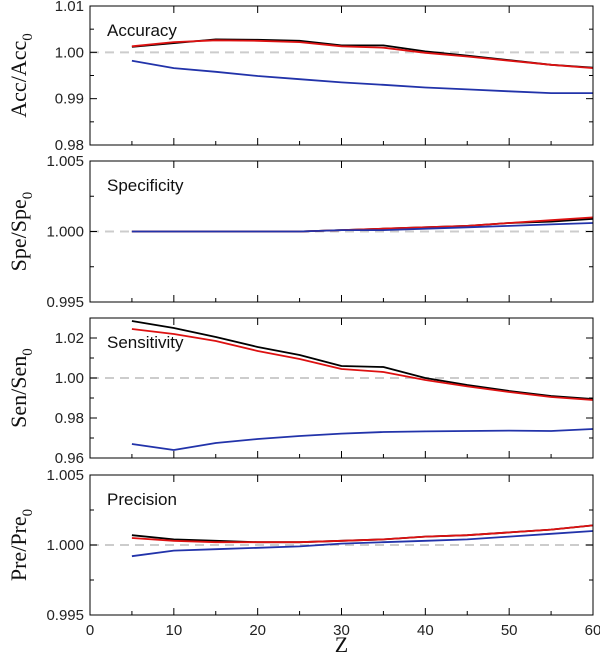 The width and height of the screenshot is (600, 656). I want to click on y-axis-title: Sen/Sen0, so click(21, 388).